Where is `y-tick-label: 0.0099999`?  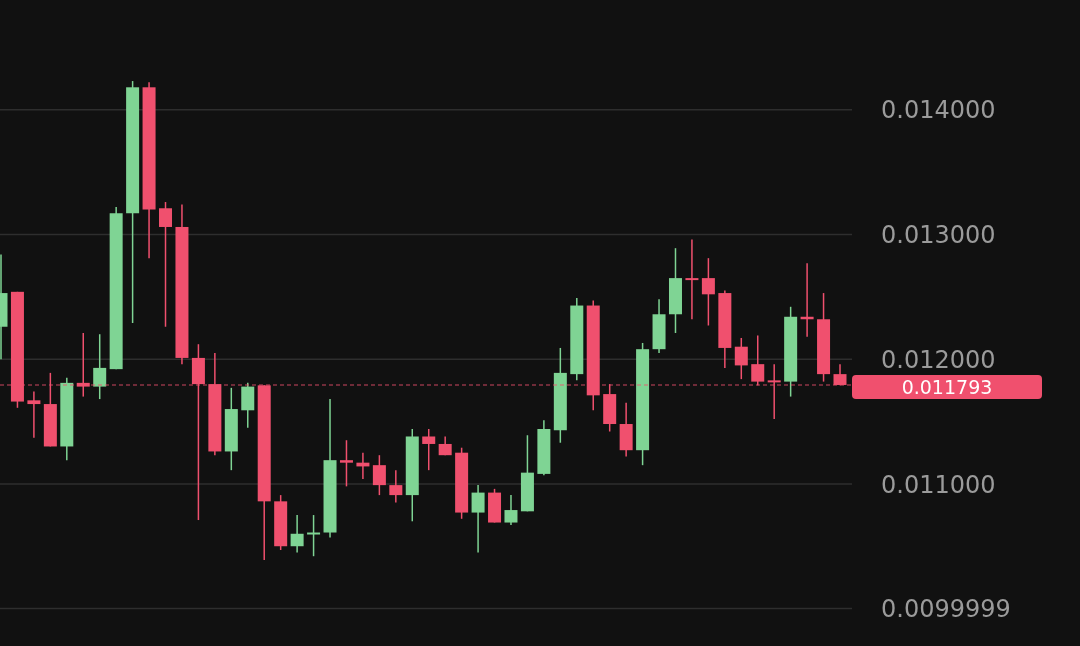
y-tick-label: 0.0099999 is located at coordinates (946, 609).